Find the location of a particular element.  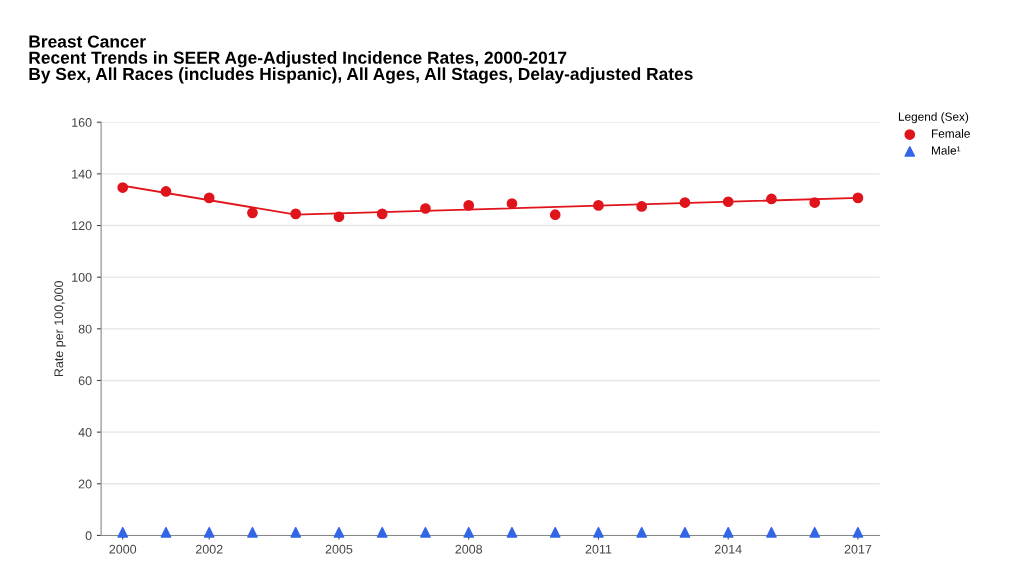

x-tick-label: 2000 is located at coordinates (123, 549).